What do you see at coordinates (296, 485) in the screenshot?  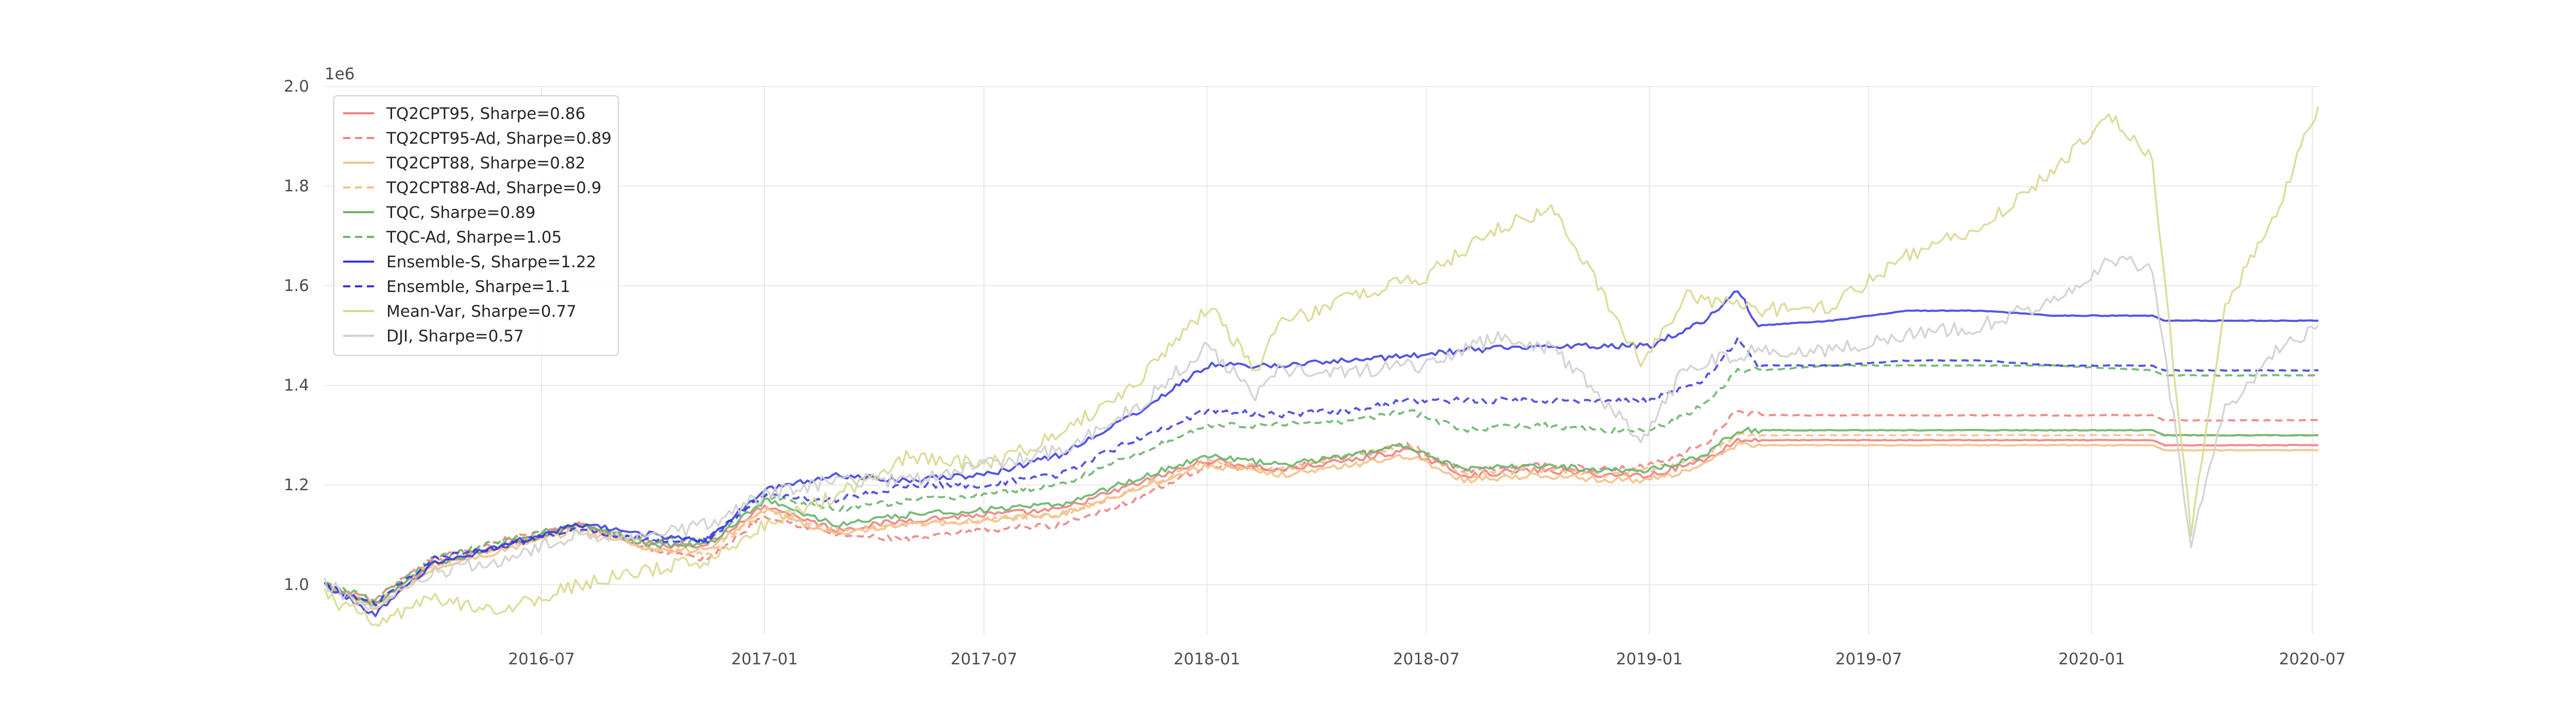 I see `y-tick-label: 1.2` at bounding box center [296, 485].